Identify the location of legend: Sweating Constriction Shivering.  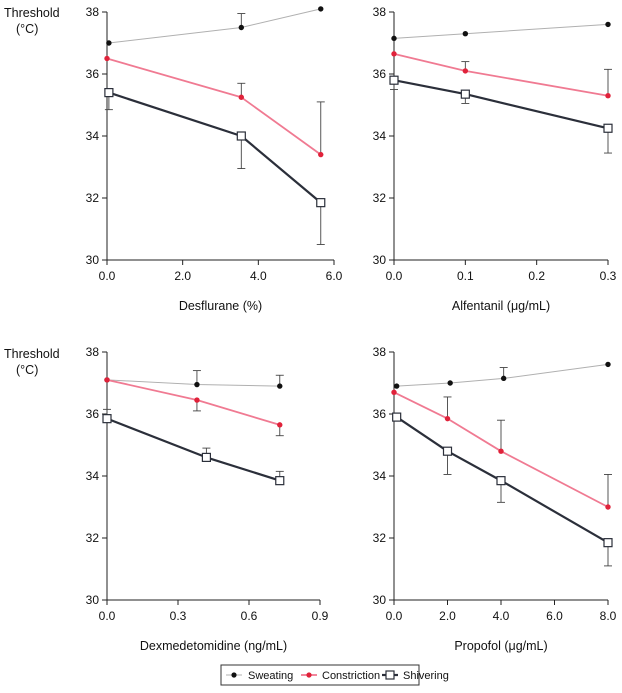
(334, 675).